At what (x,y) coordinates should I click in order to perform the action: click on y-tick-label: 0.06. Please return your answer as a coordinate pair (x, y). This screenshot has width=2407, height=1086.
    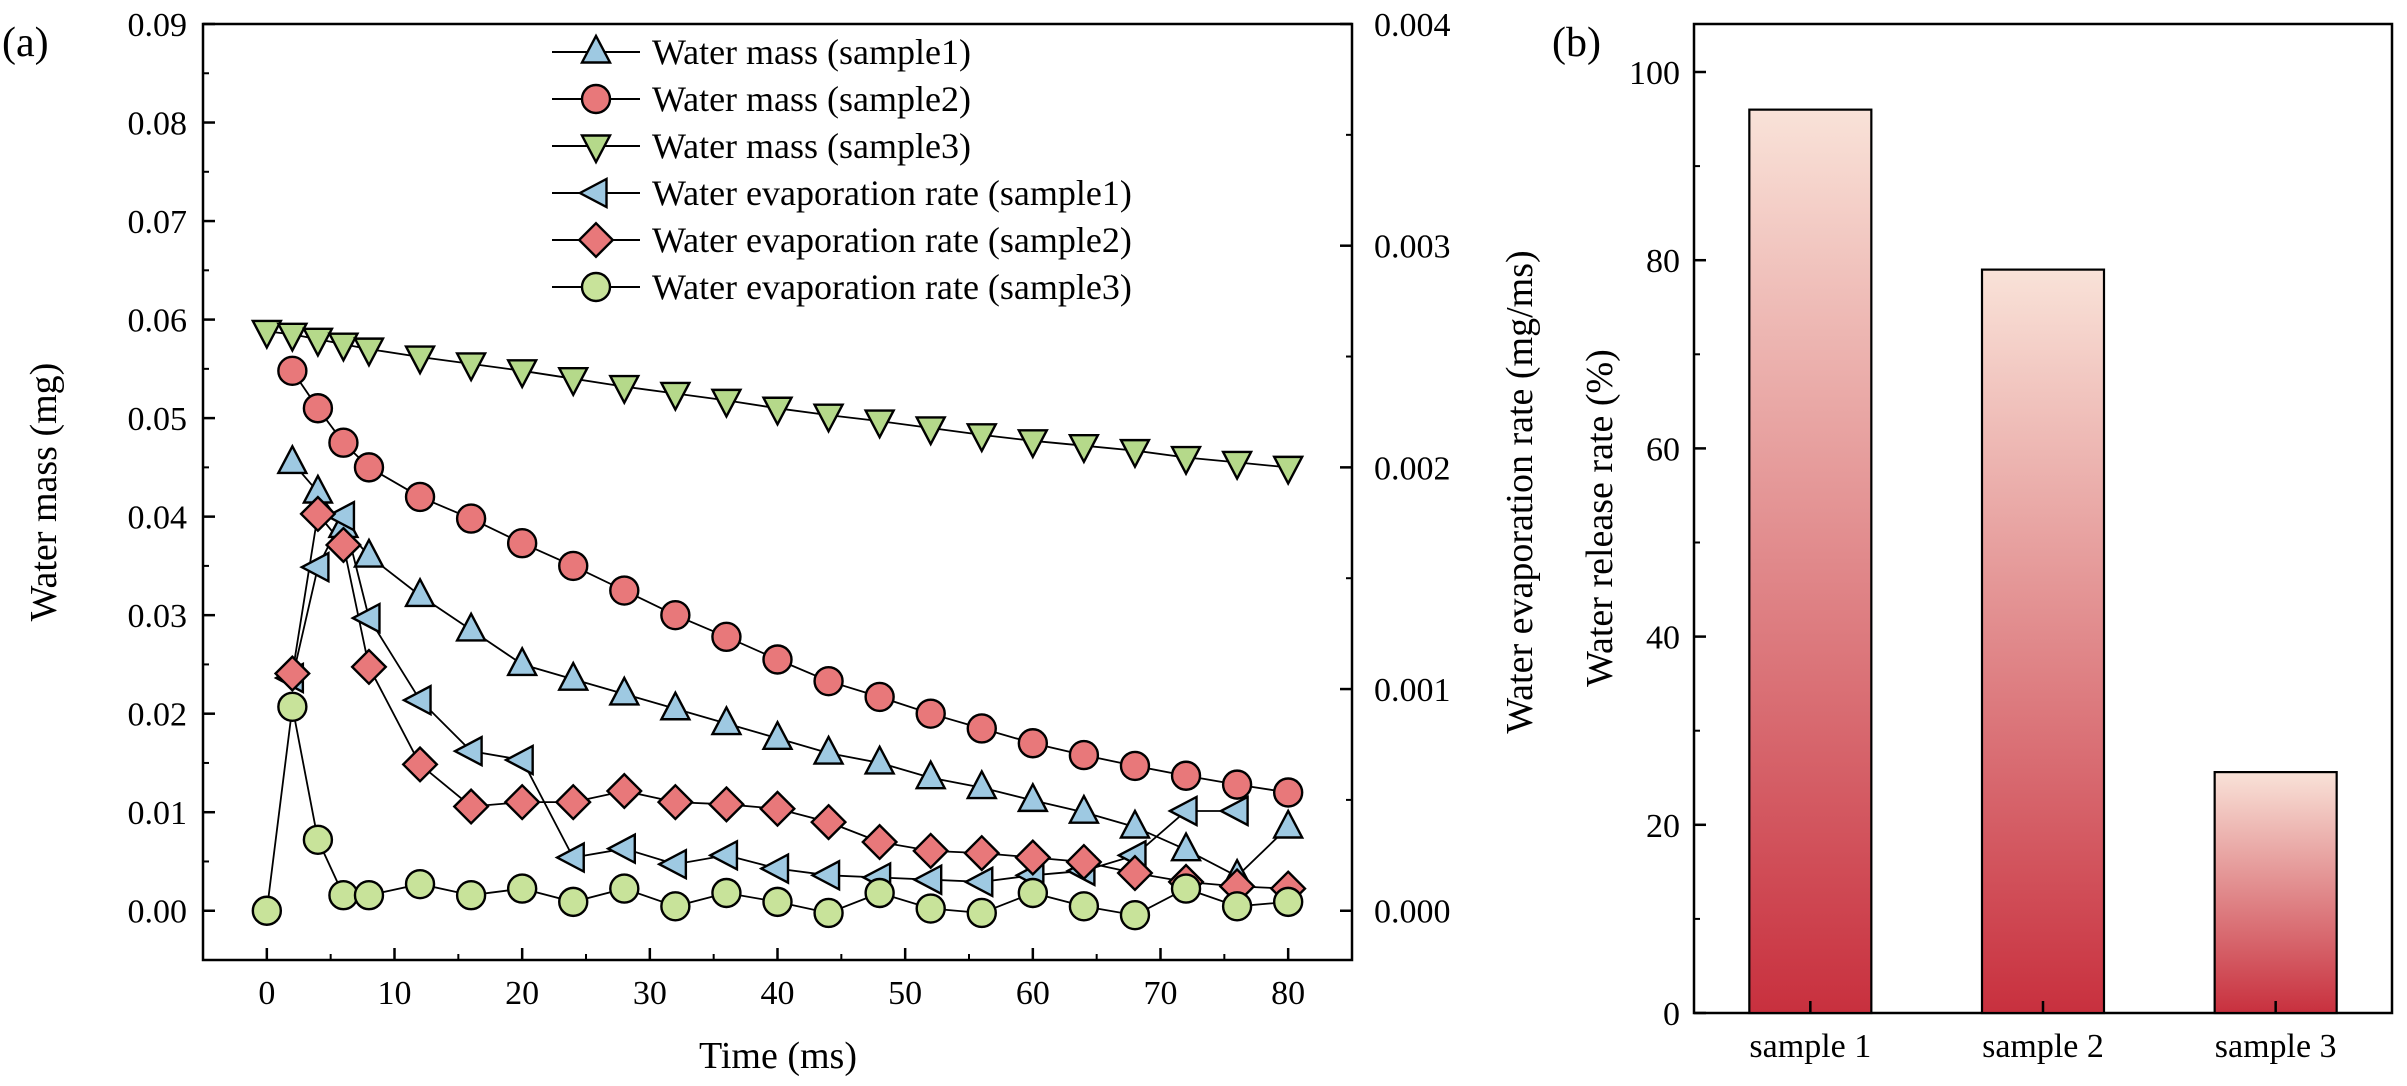
    Looking at the image, I should click on (158, 321).